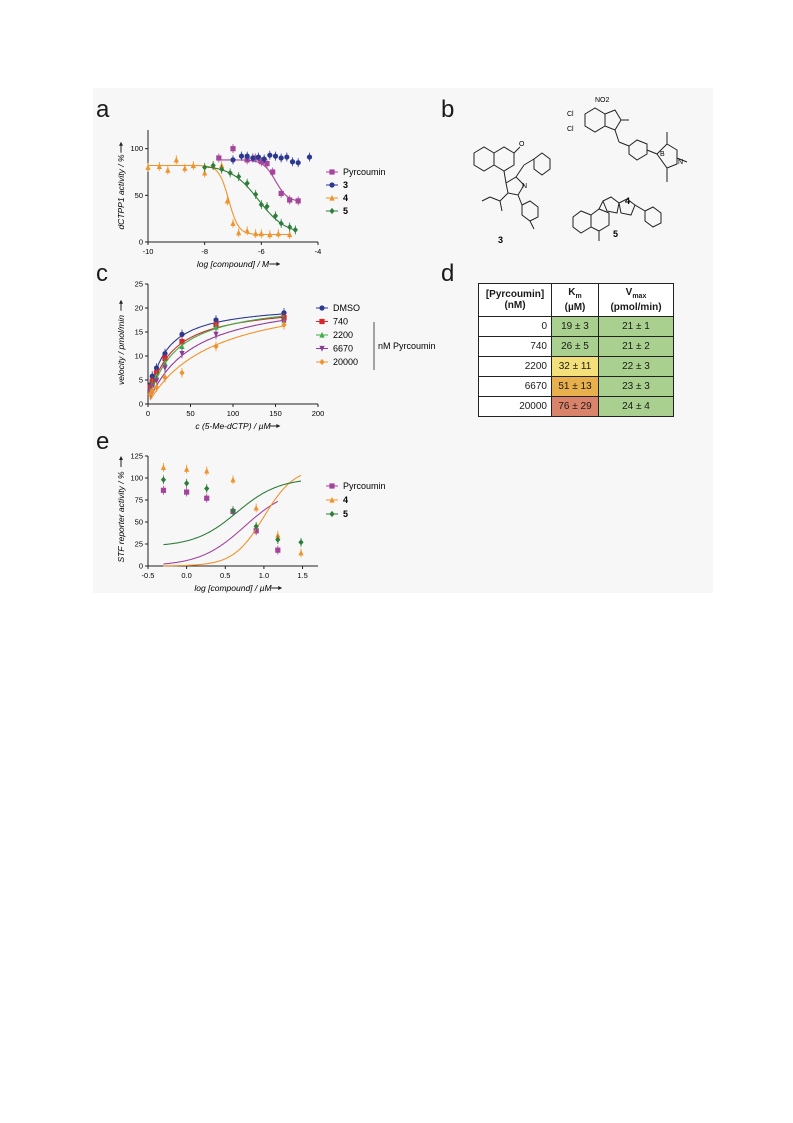  I want to click on x-tick-label: 50, so click(190, 413).